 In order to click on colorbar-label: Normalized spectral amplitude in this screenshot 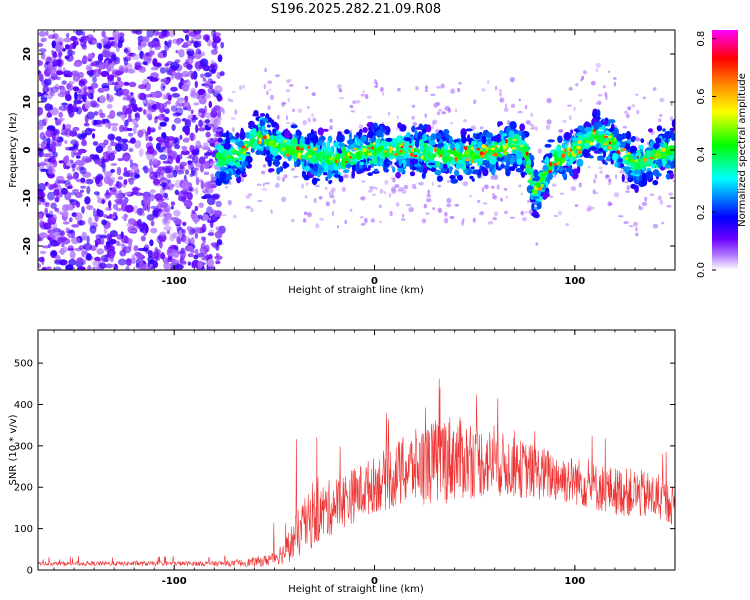, I will do `click(742, 150)`.